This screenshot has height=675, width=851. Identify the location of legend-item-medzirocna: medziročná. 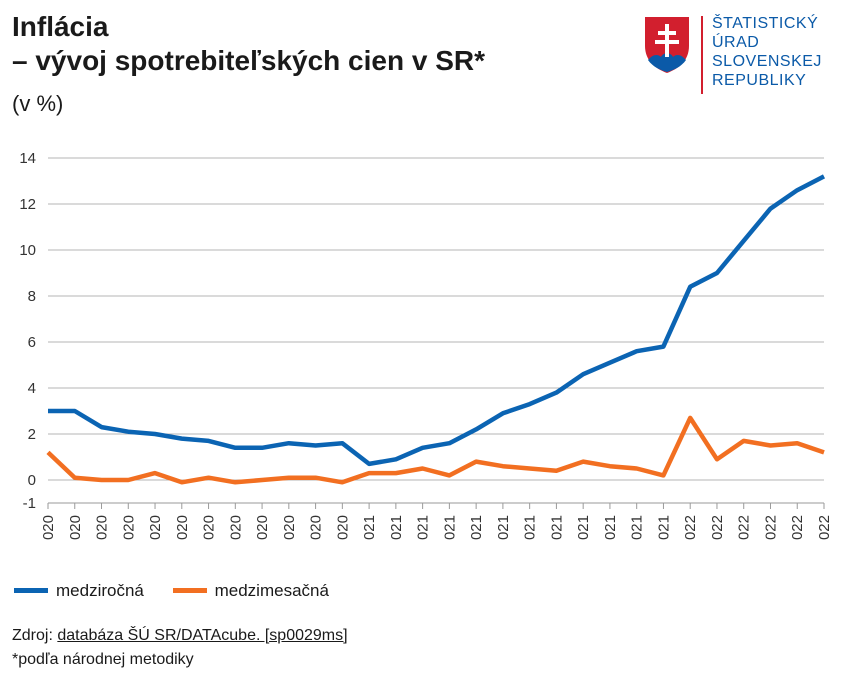
(79, 591).